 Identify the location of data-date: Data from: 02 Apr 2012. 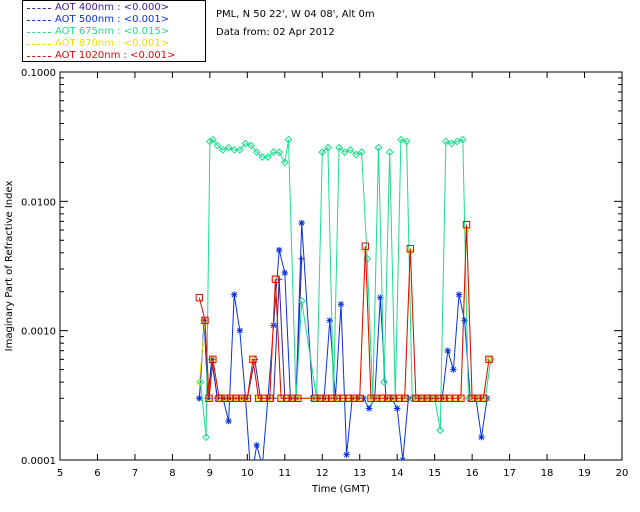
(275, 32).